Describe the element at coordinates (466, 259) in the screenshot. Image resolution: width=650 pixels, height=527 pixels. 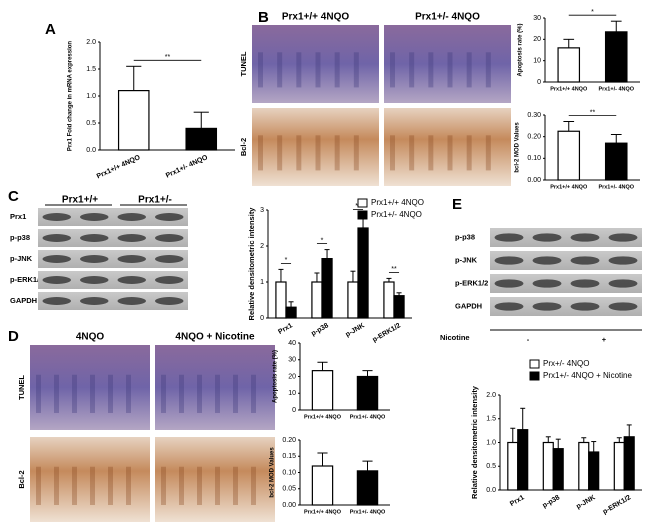
I see `blot-label: p-JNK` at that location.